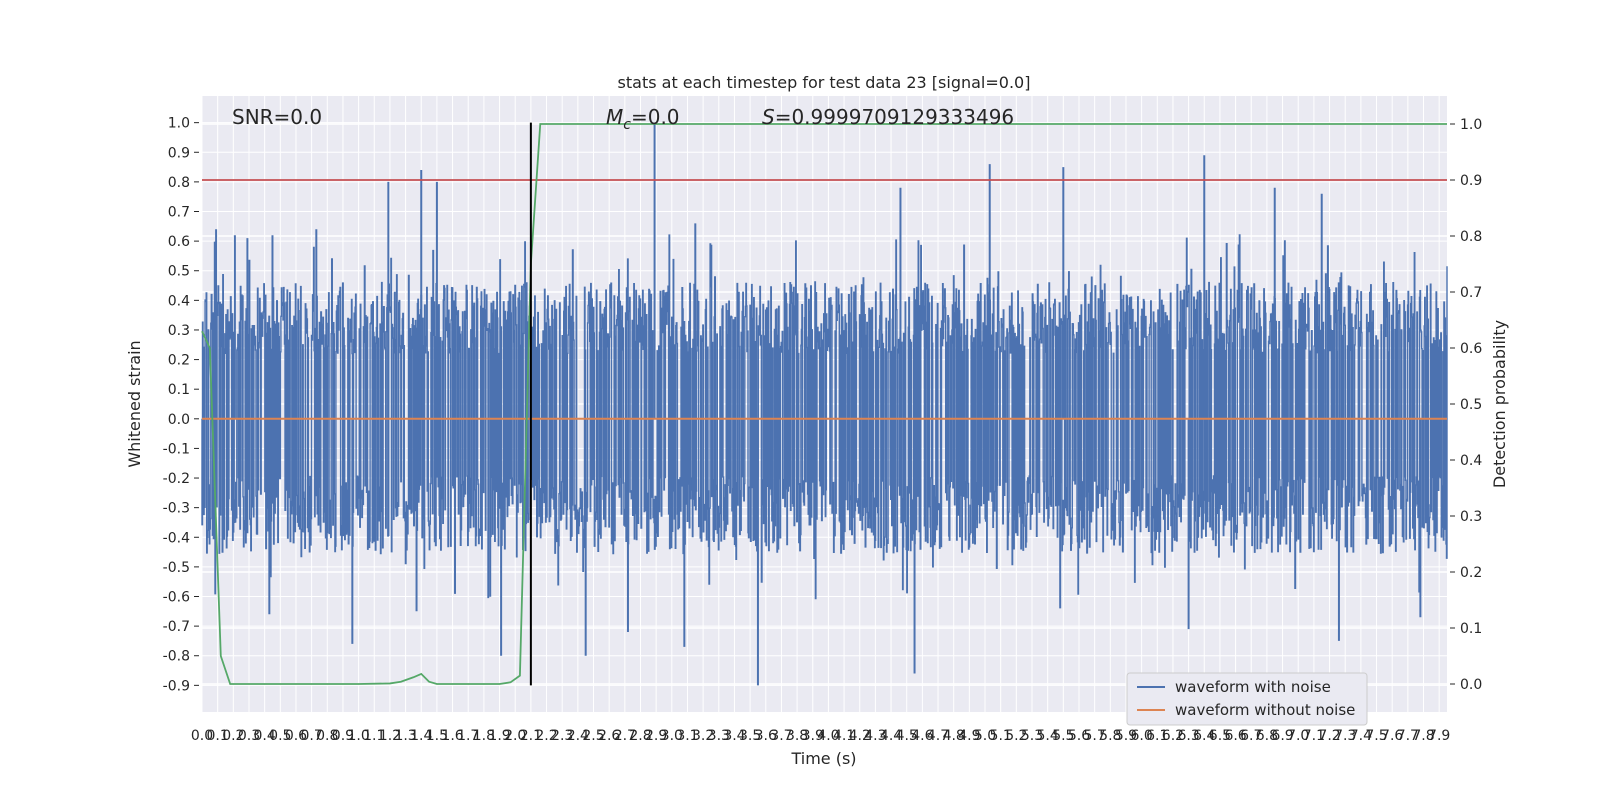 The height and width of the screenshot is (800, 1600). Describe the element at coordinates (421, 736) in the screenshot. I see `x-tick-label: 1.4` at that location.